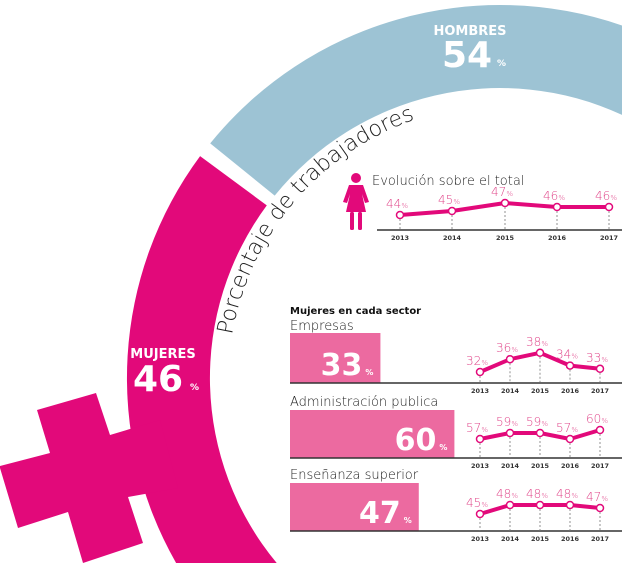  What do you see at coordinates (355, 311) in the screenshot?
I see `sector-heading: Mujeres en cada sector` at bounding box center [355, 311].